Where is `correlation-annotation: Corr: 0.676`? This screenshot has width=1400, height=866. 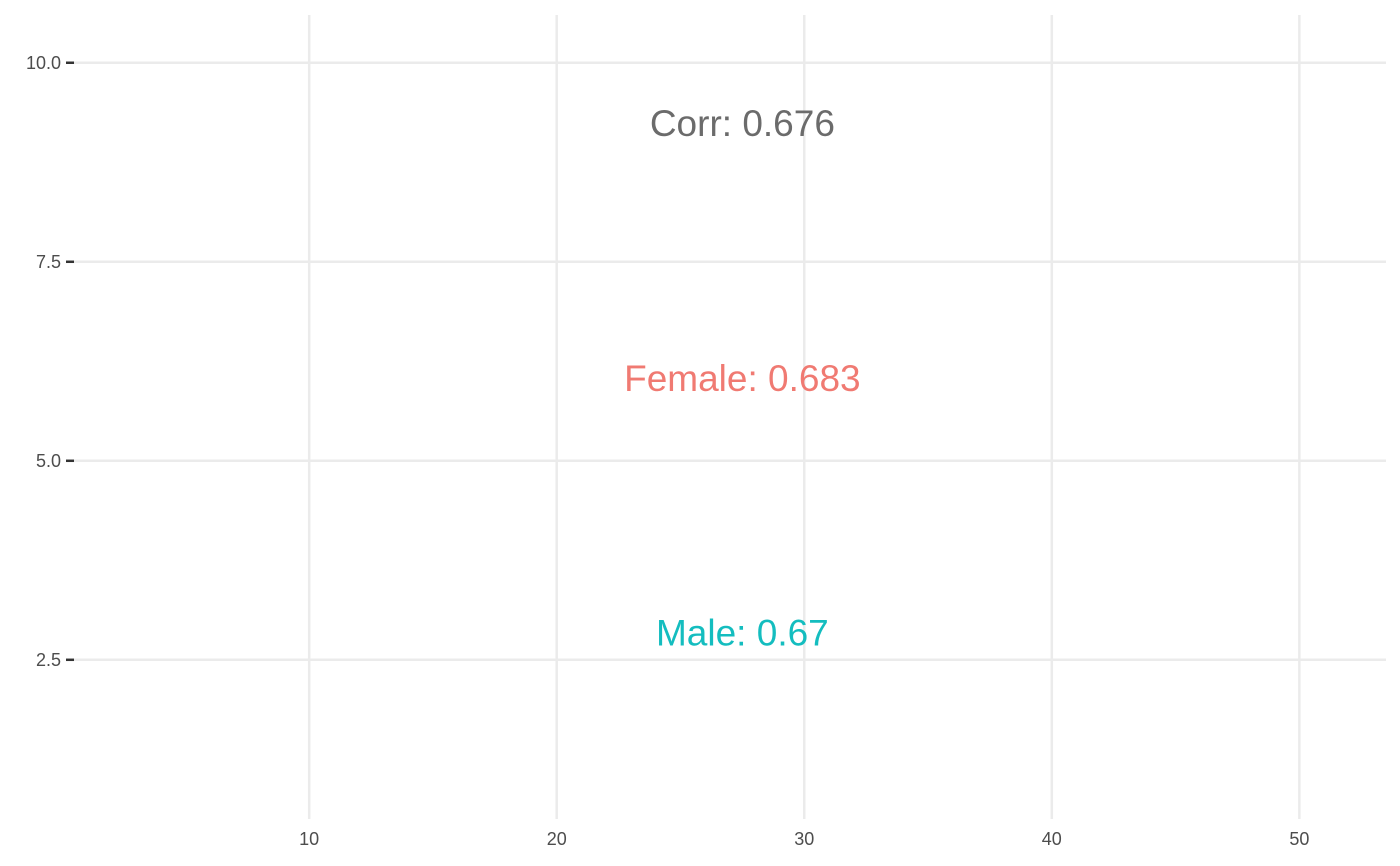 correlation-annotation: Corr: 0.676 is located at coordinates (742, 123).